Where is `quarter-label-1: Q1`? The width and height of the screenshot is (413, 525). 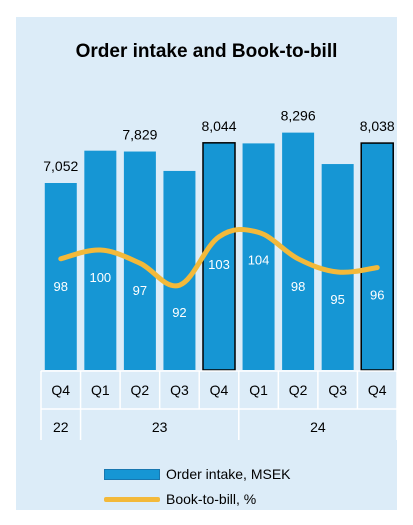 quarter-label-1: Q1 is located at coordinates (100, 390).